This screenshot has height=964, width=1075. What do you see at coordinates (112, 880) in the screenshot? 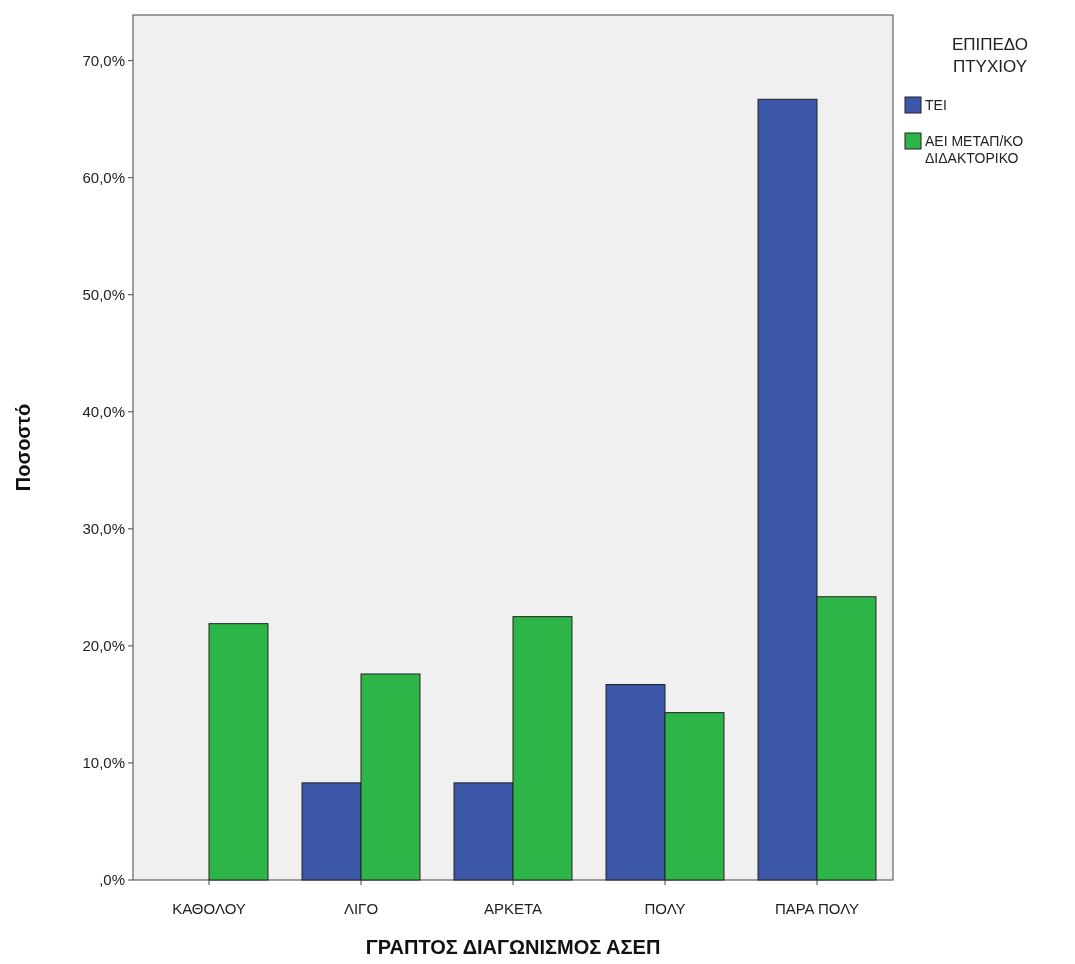
I see `y-tick-label: ,0%` at bounding box center [112, 880].